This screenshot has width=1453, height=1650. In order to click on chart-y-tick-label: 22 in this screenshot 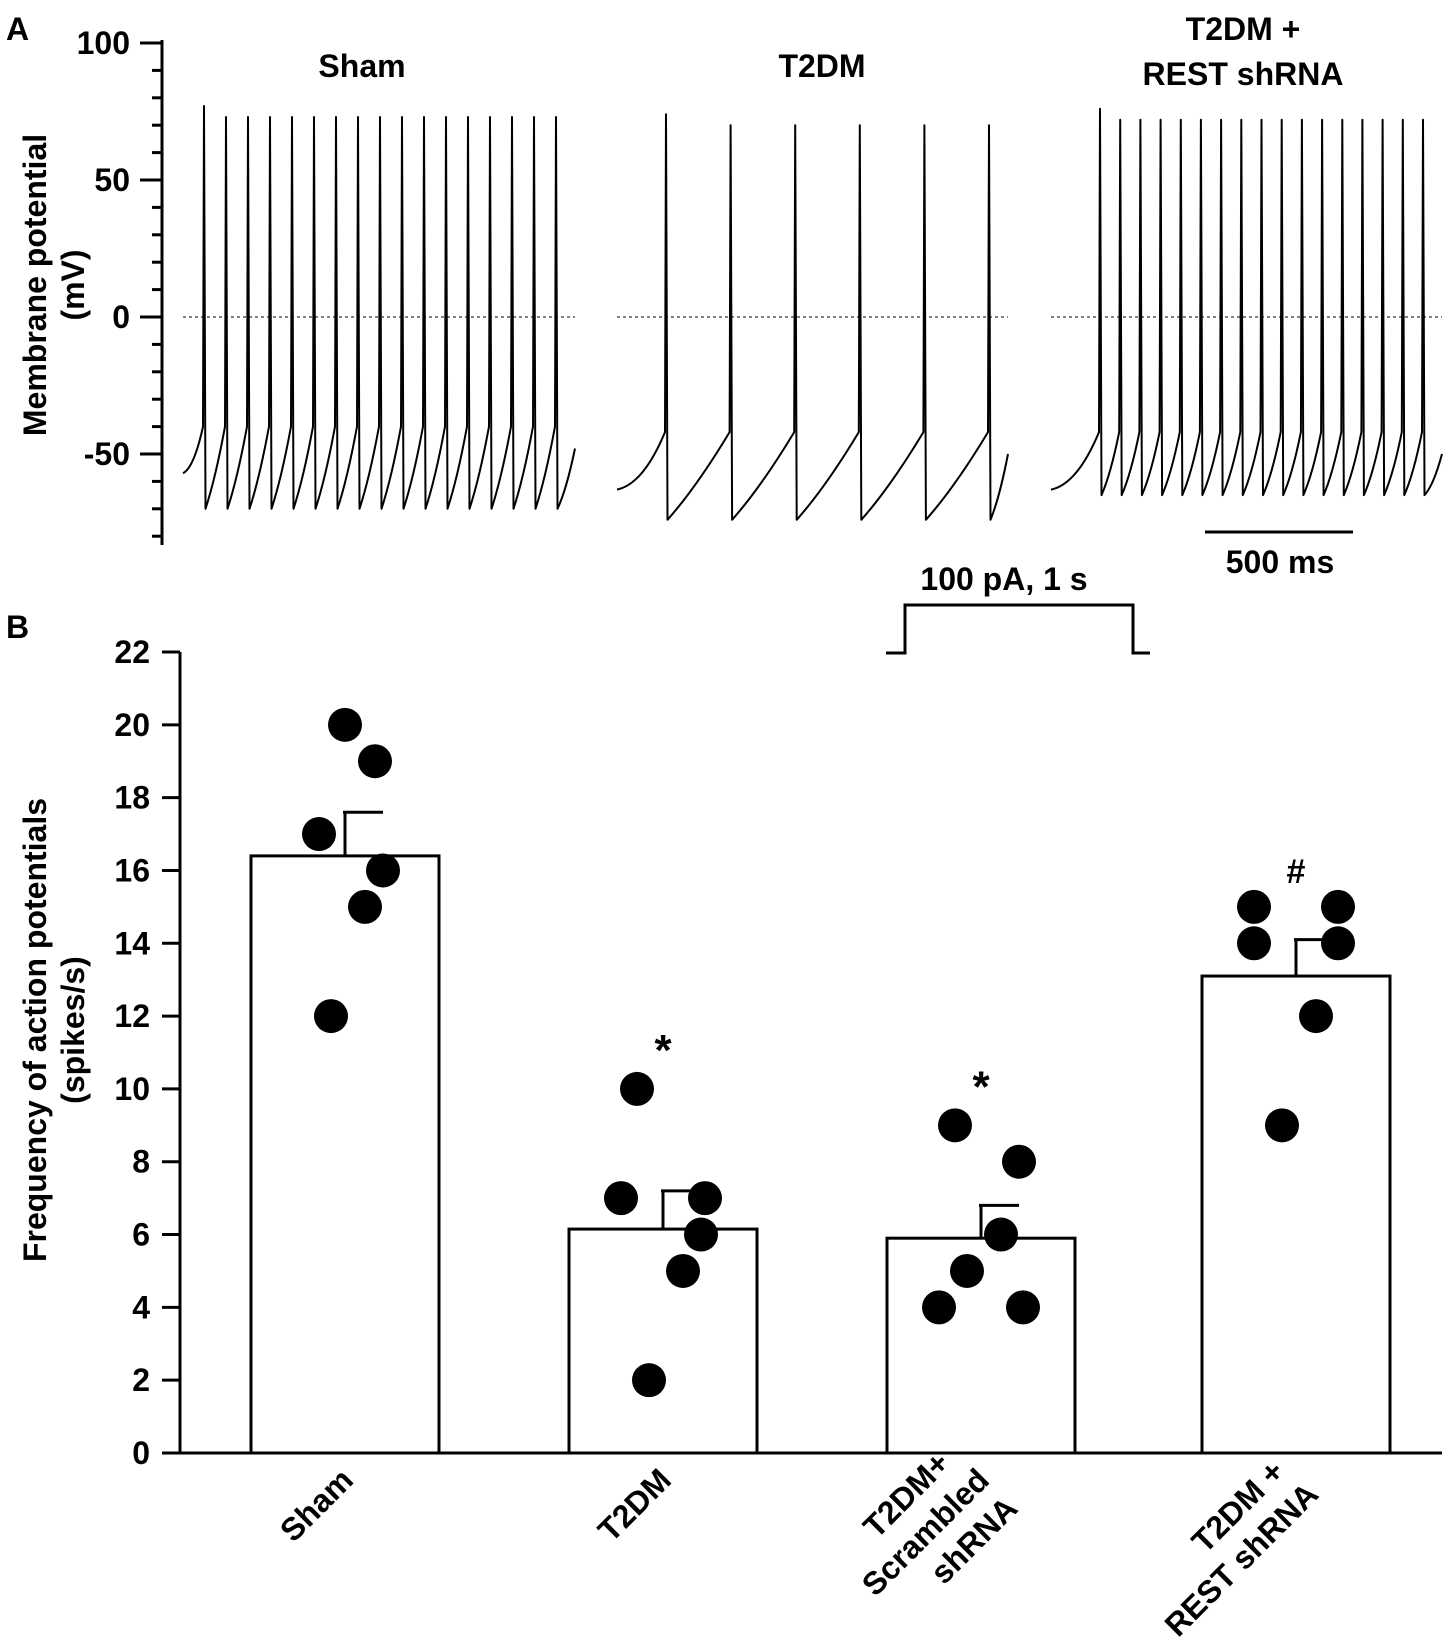, I will do `click(132, 652)`.